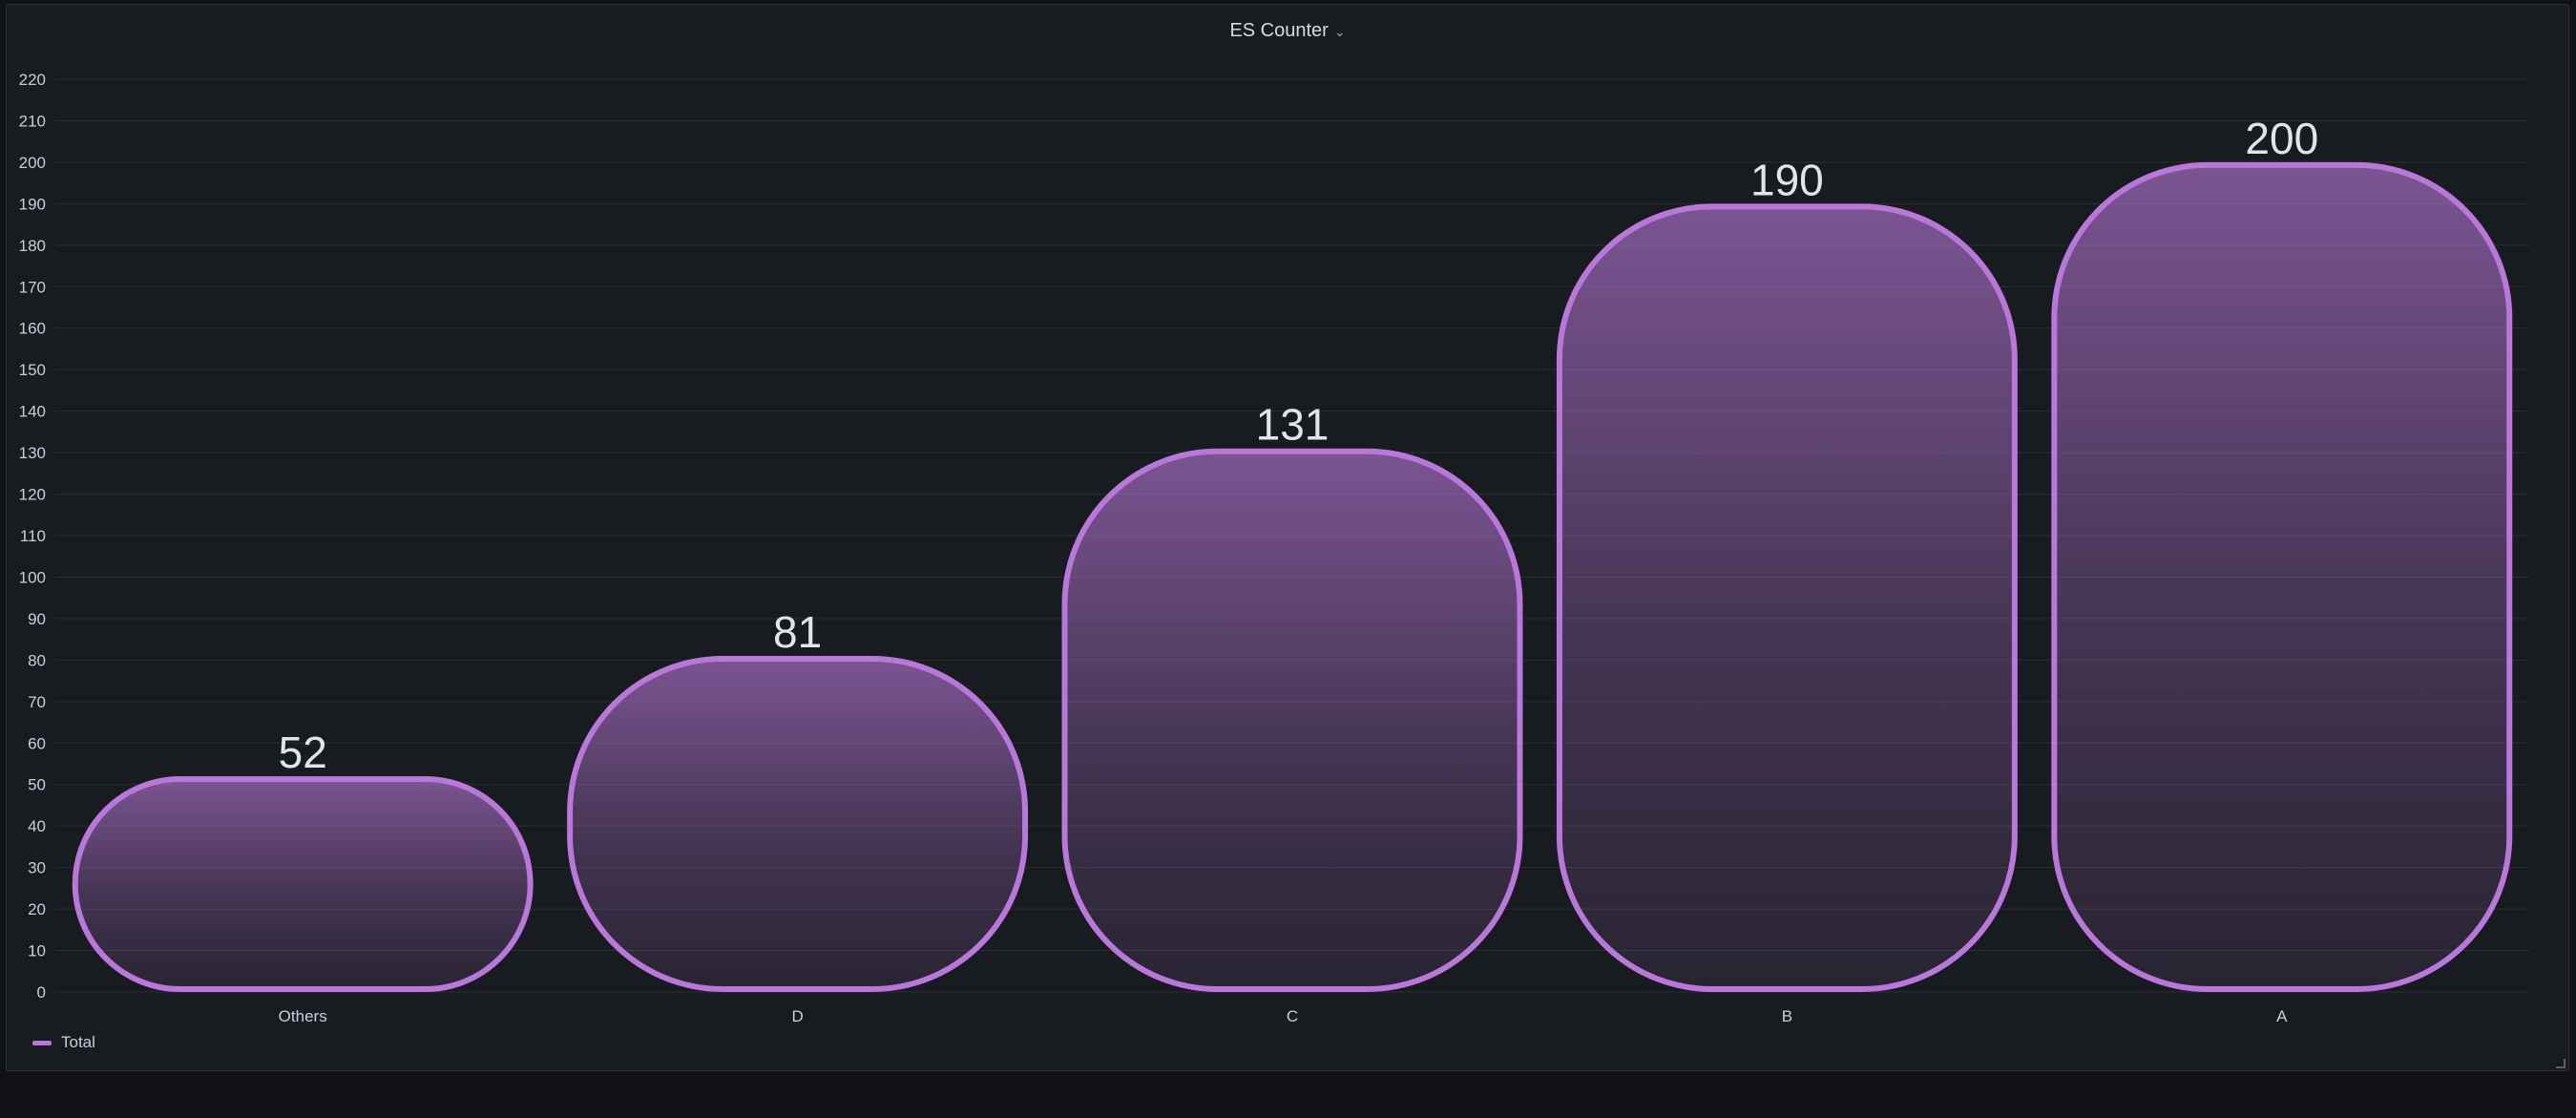  I want to click on bar-value-label: 81, so click(797, 632).